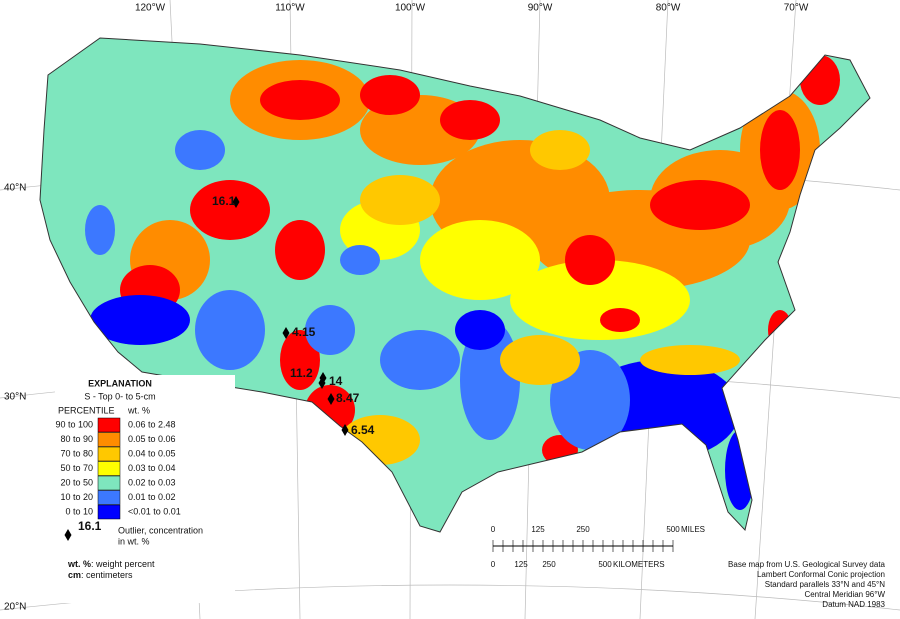 The image size is (900, 619). What do you see at coordinates (304, 332) in the screenshot?
I see `outlier-label: 4.15` at bounding box center [304, 332].